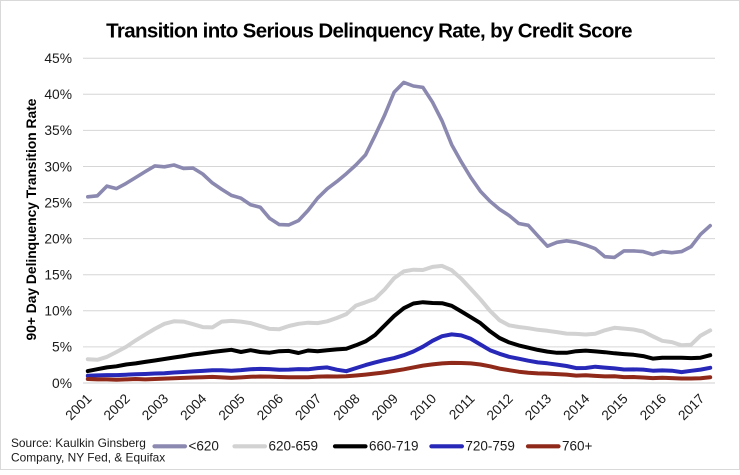 This screenshot has height=475, width=740. Describe the element at coordinates (394, 445) in the screenshot. I see `svg-text: 660-719` at that location.